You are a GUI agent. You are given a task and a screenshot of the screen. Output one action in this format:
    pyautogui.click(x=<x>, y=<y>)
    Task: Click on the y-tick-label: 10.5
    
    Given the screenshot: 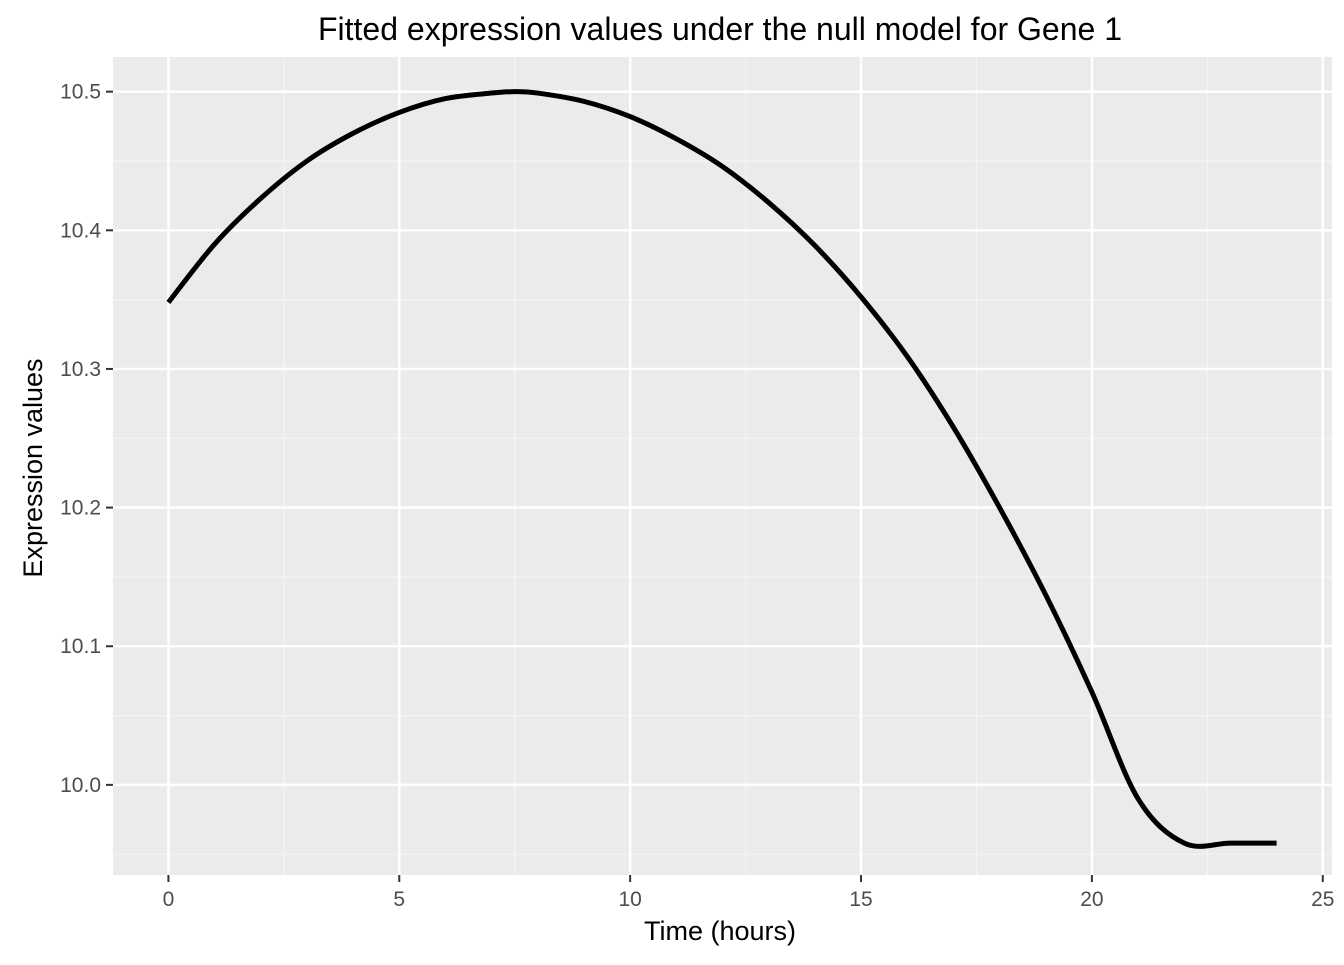 What is the action you would take?
    pyautogui.click(x=80, y=92)
    